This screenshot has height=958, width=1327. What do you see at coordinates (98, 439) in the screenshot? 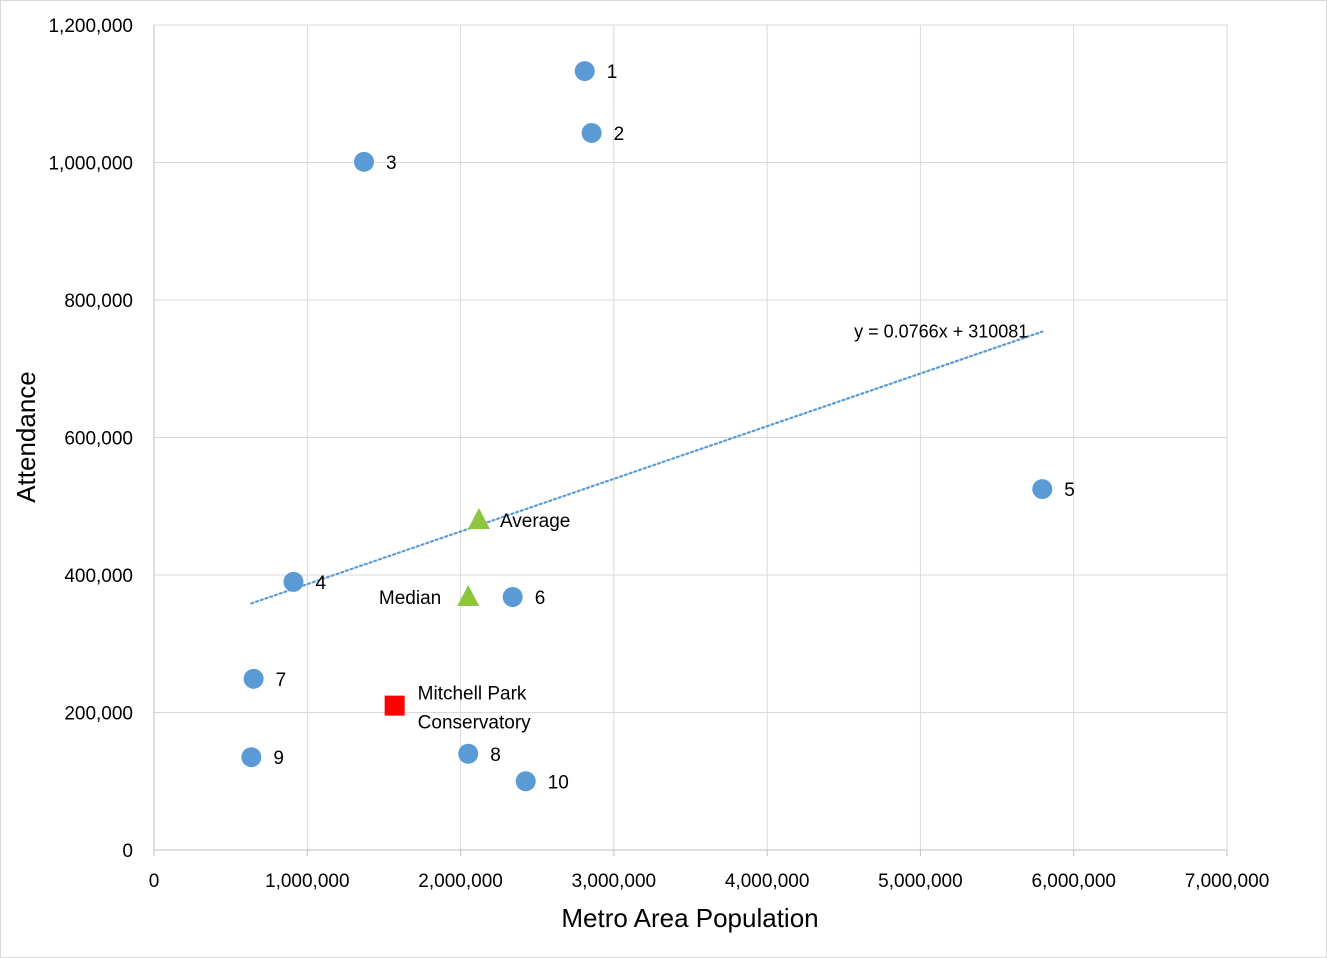
I see `y-tick-label: 600,000` at bounding box center [98, 439].